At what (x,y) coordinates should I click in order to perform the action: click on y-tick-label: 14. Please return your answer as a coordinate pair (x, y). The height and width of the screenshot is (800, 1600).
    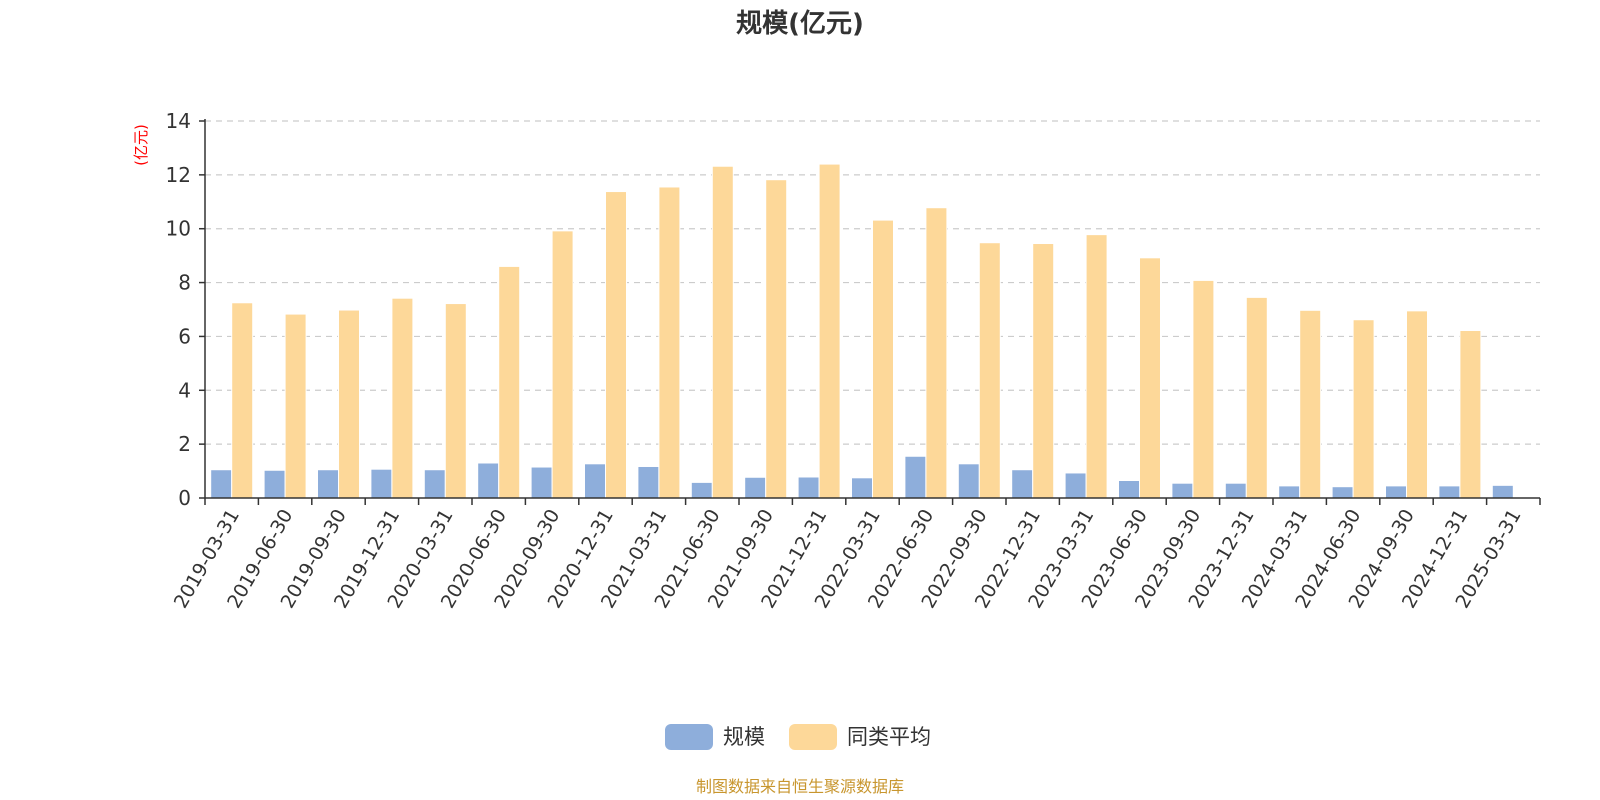
    Looking at the image, I should click on (178, 121).